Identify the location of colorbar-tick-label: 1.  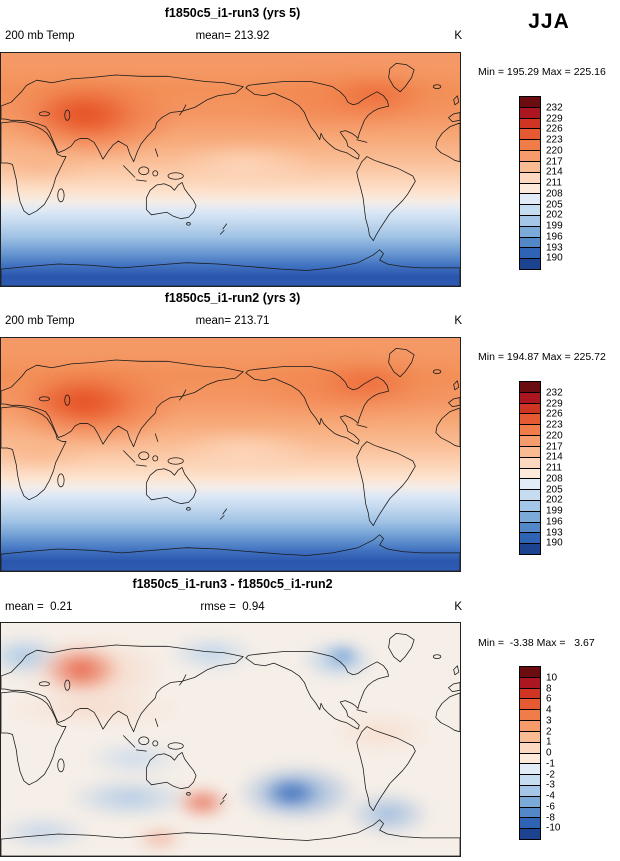
(549, 742).